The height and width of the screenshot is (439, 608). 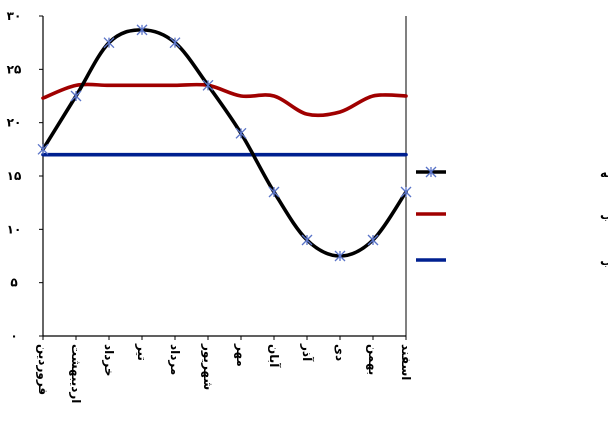 What do you see at coordinates (604, 260) in the screenshot?
I see `legend-label: حد پایین آسایش در شب` at bounding box center [604, 260].